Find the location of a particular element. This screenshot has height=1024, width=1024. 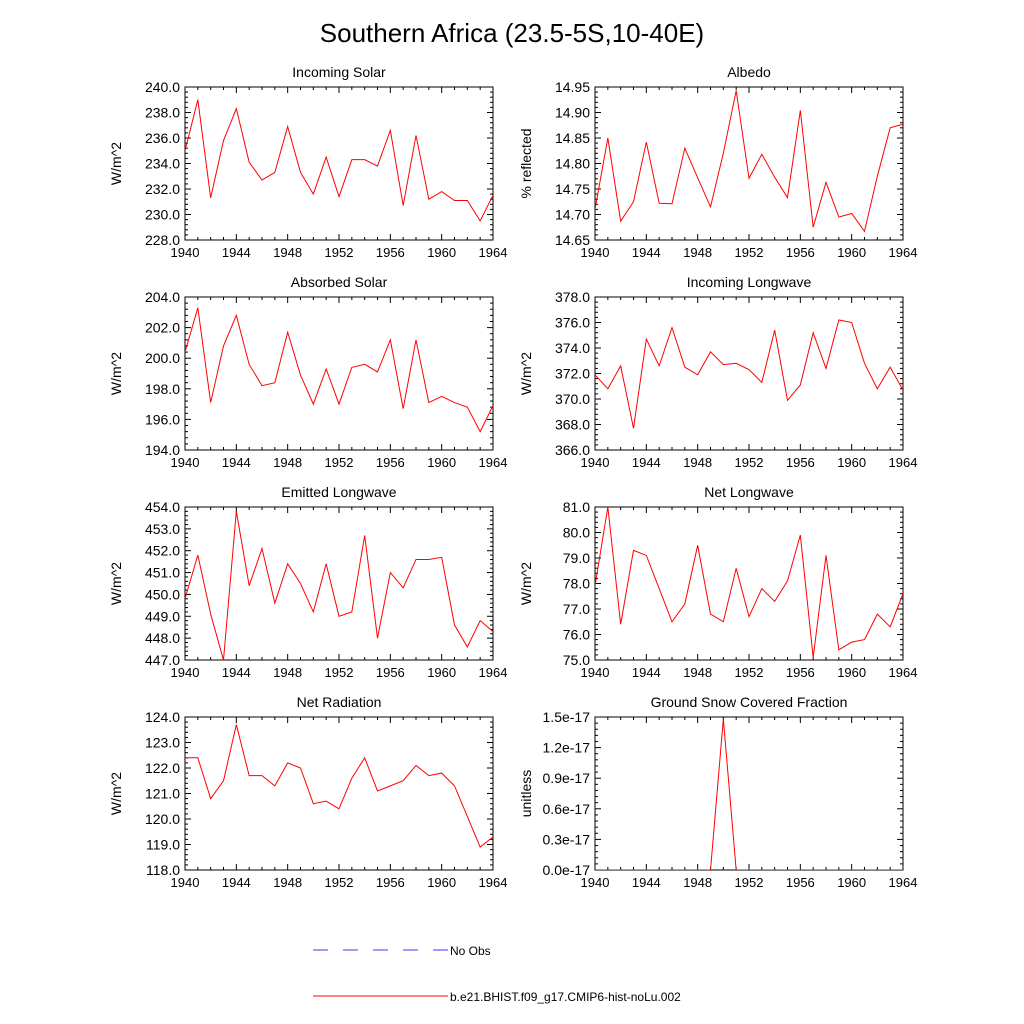

y-tick-label: 76.0 is located at coordinates (576, 635).